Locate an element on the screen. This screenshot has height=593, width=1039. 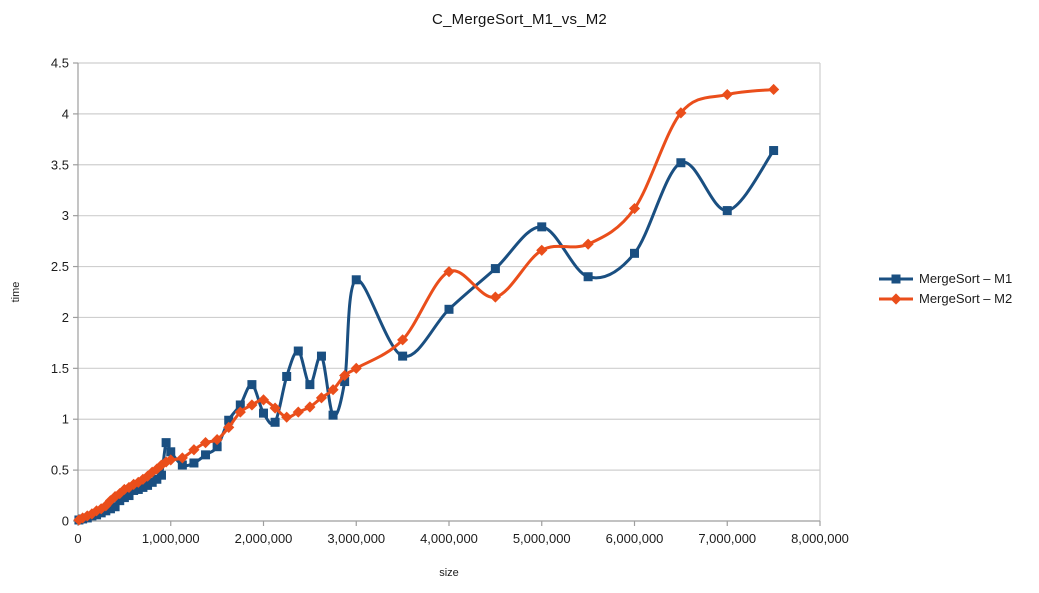
x-tick-label: 2,000,000 is located at coordinates (264, 538).